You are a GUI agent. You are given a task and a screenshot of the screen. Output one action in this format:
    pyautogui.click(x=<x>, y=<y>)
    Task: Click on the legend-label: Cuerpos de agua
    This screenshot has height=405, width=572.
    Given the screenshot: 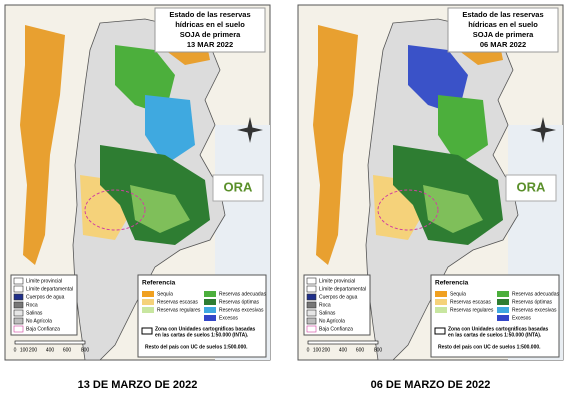 What is the action you would take?
    pyautogui.click(x=45, y=297)
    